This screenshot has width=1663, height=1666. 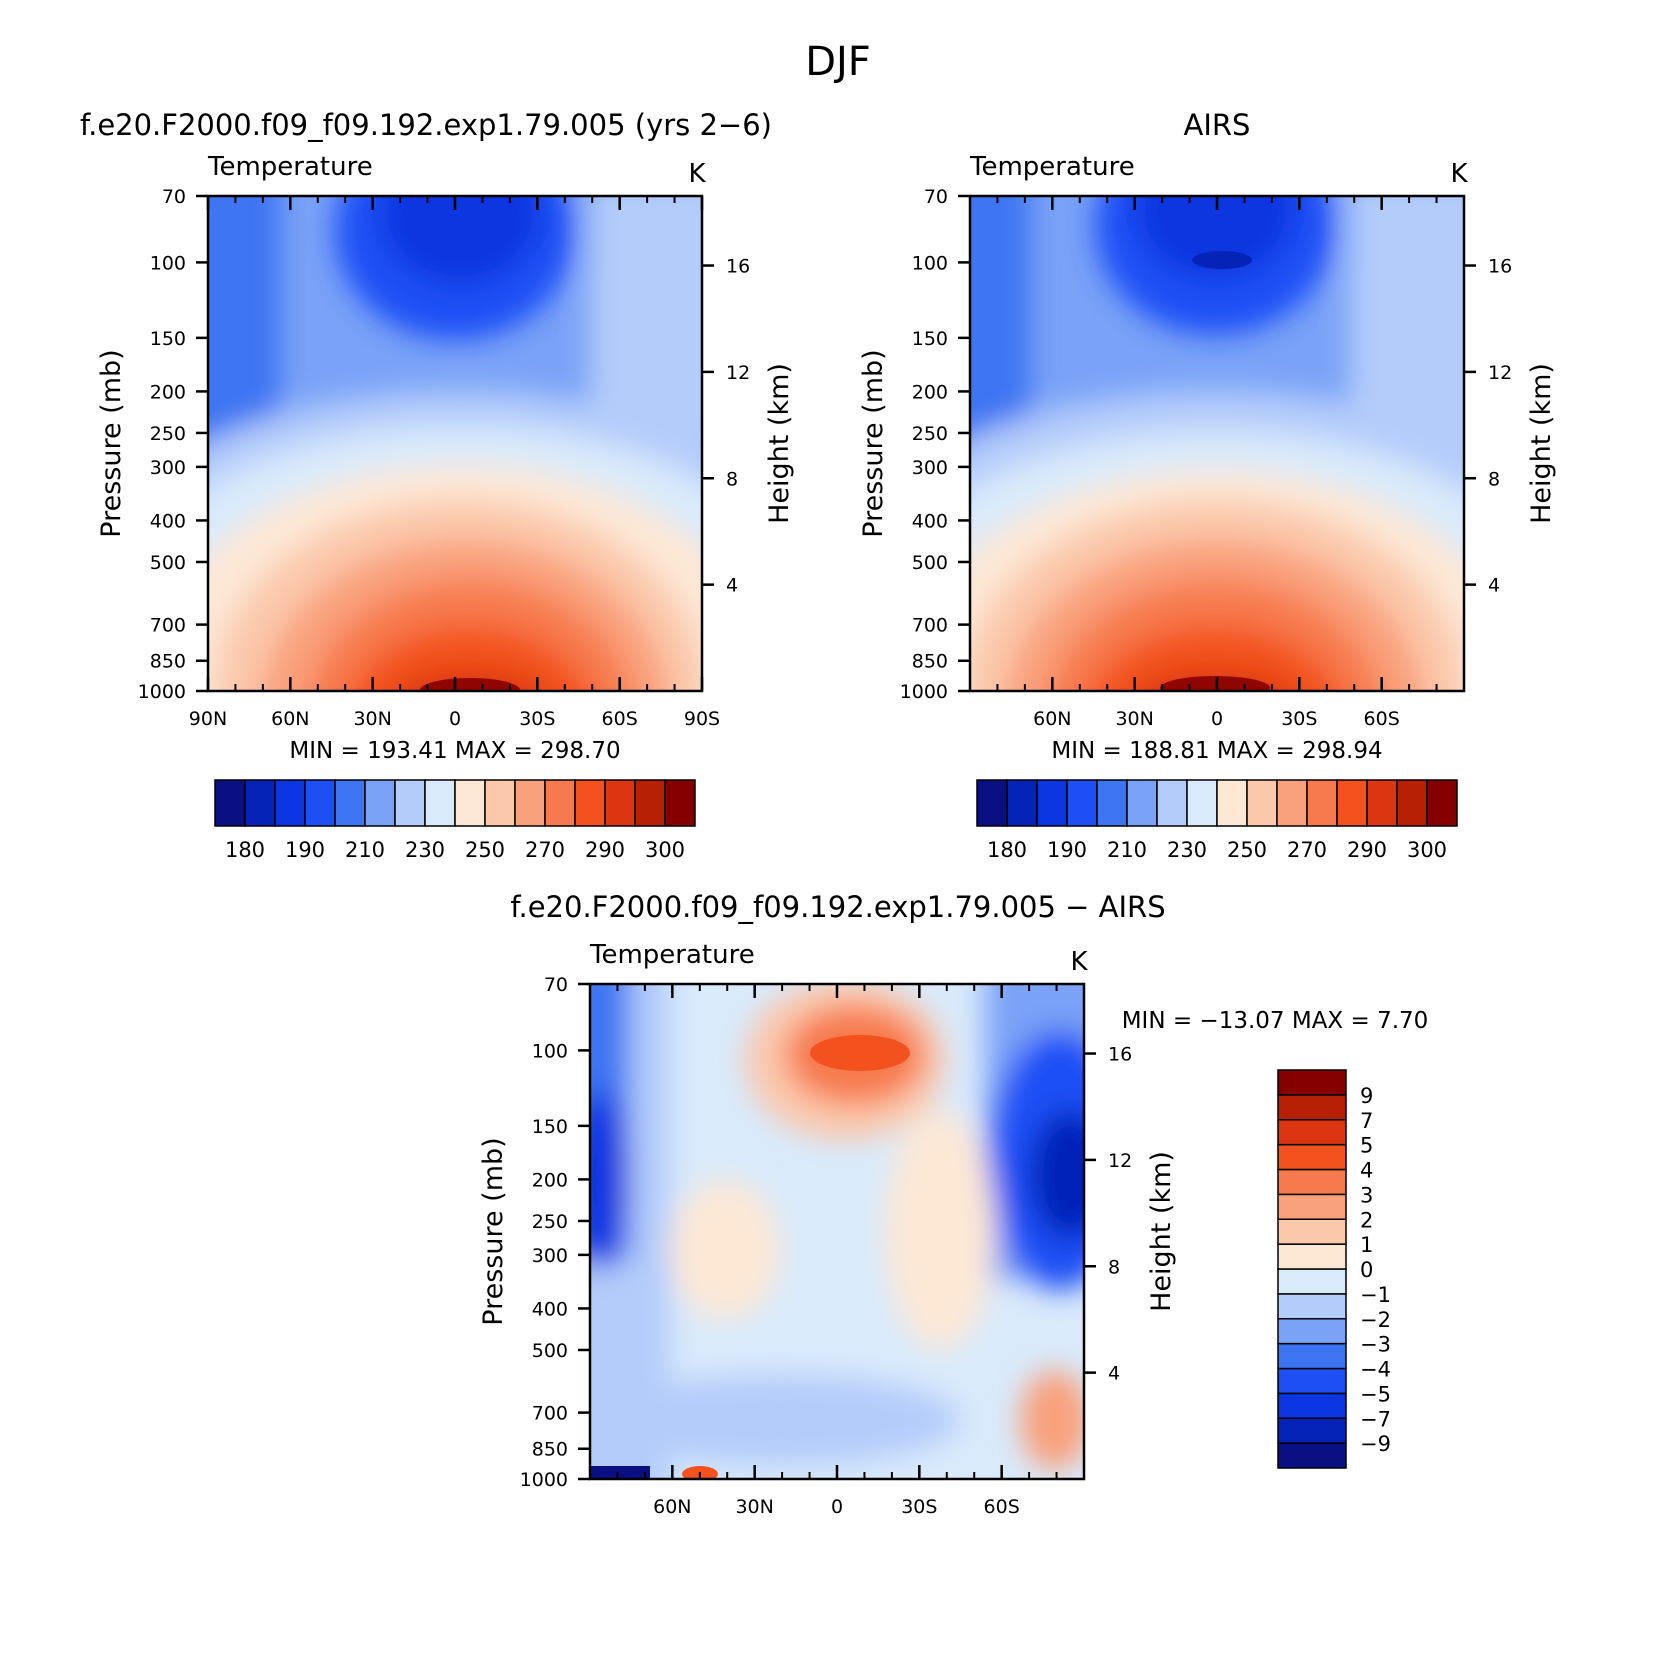 What do you see at coordinates (837, 1507) in the screenshot?
I see `x-tick-label: 0` at bounding box center [837, 1507].